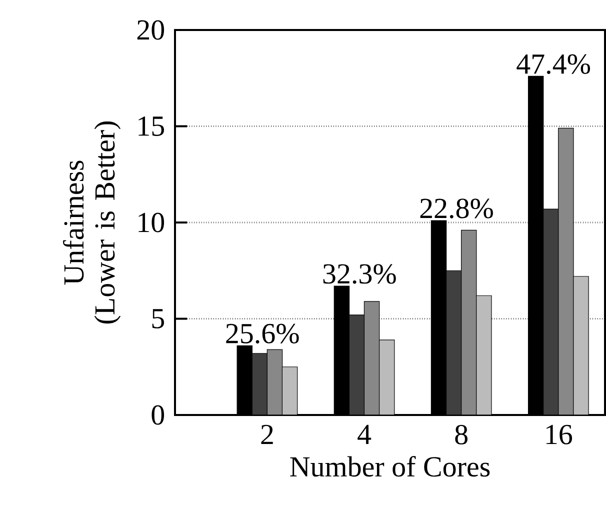 The image size is (606, 518). I want to click on y-tick-label: 5, so click(158, 318).